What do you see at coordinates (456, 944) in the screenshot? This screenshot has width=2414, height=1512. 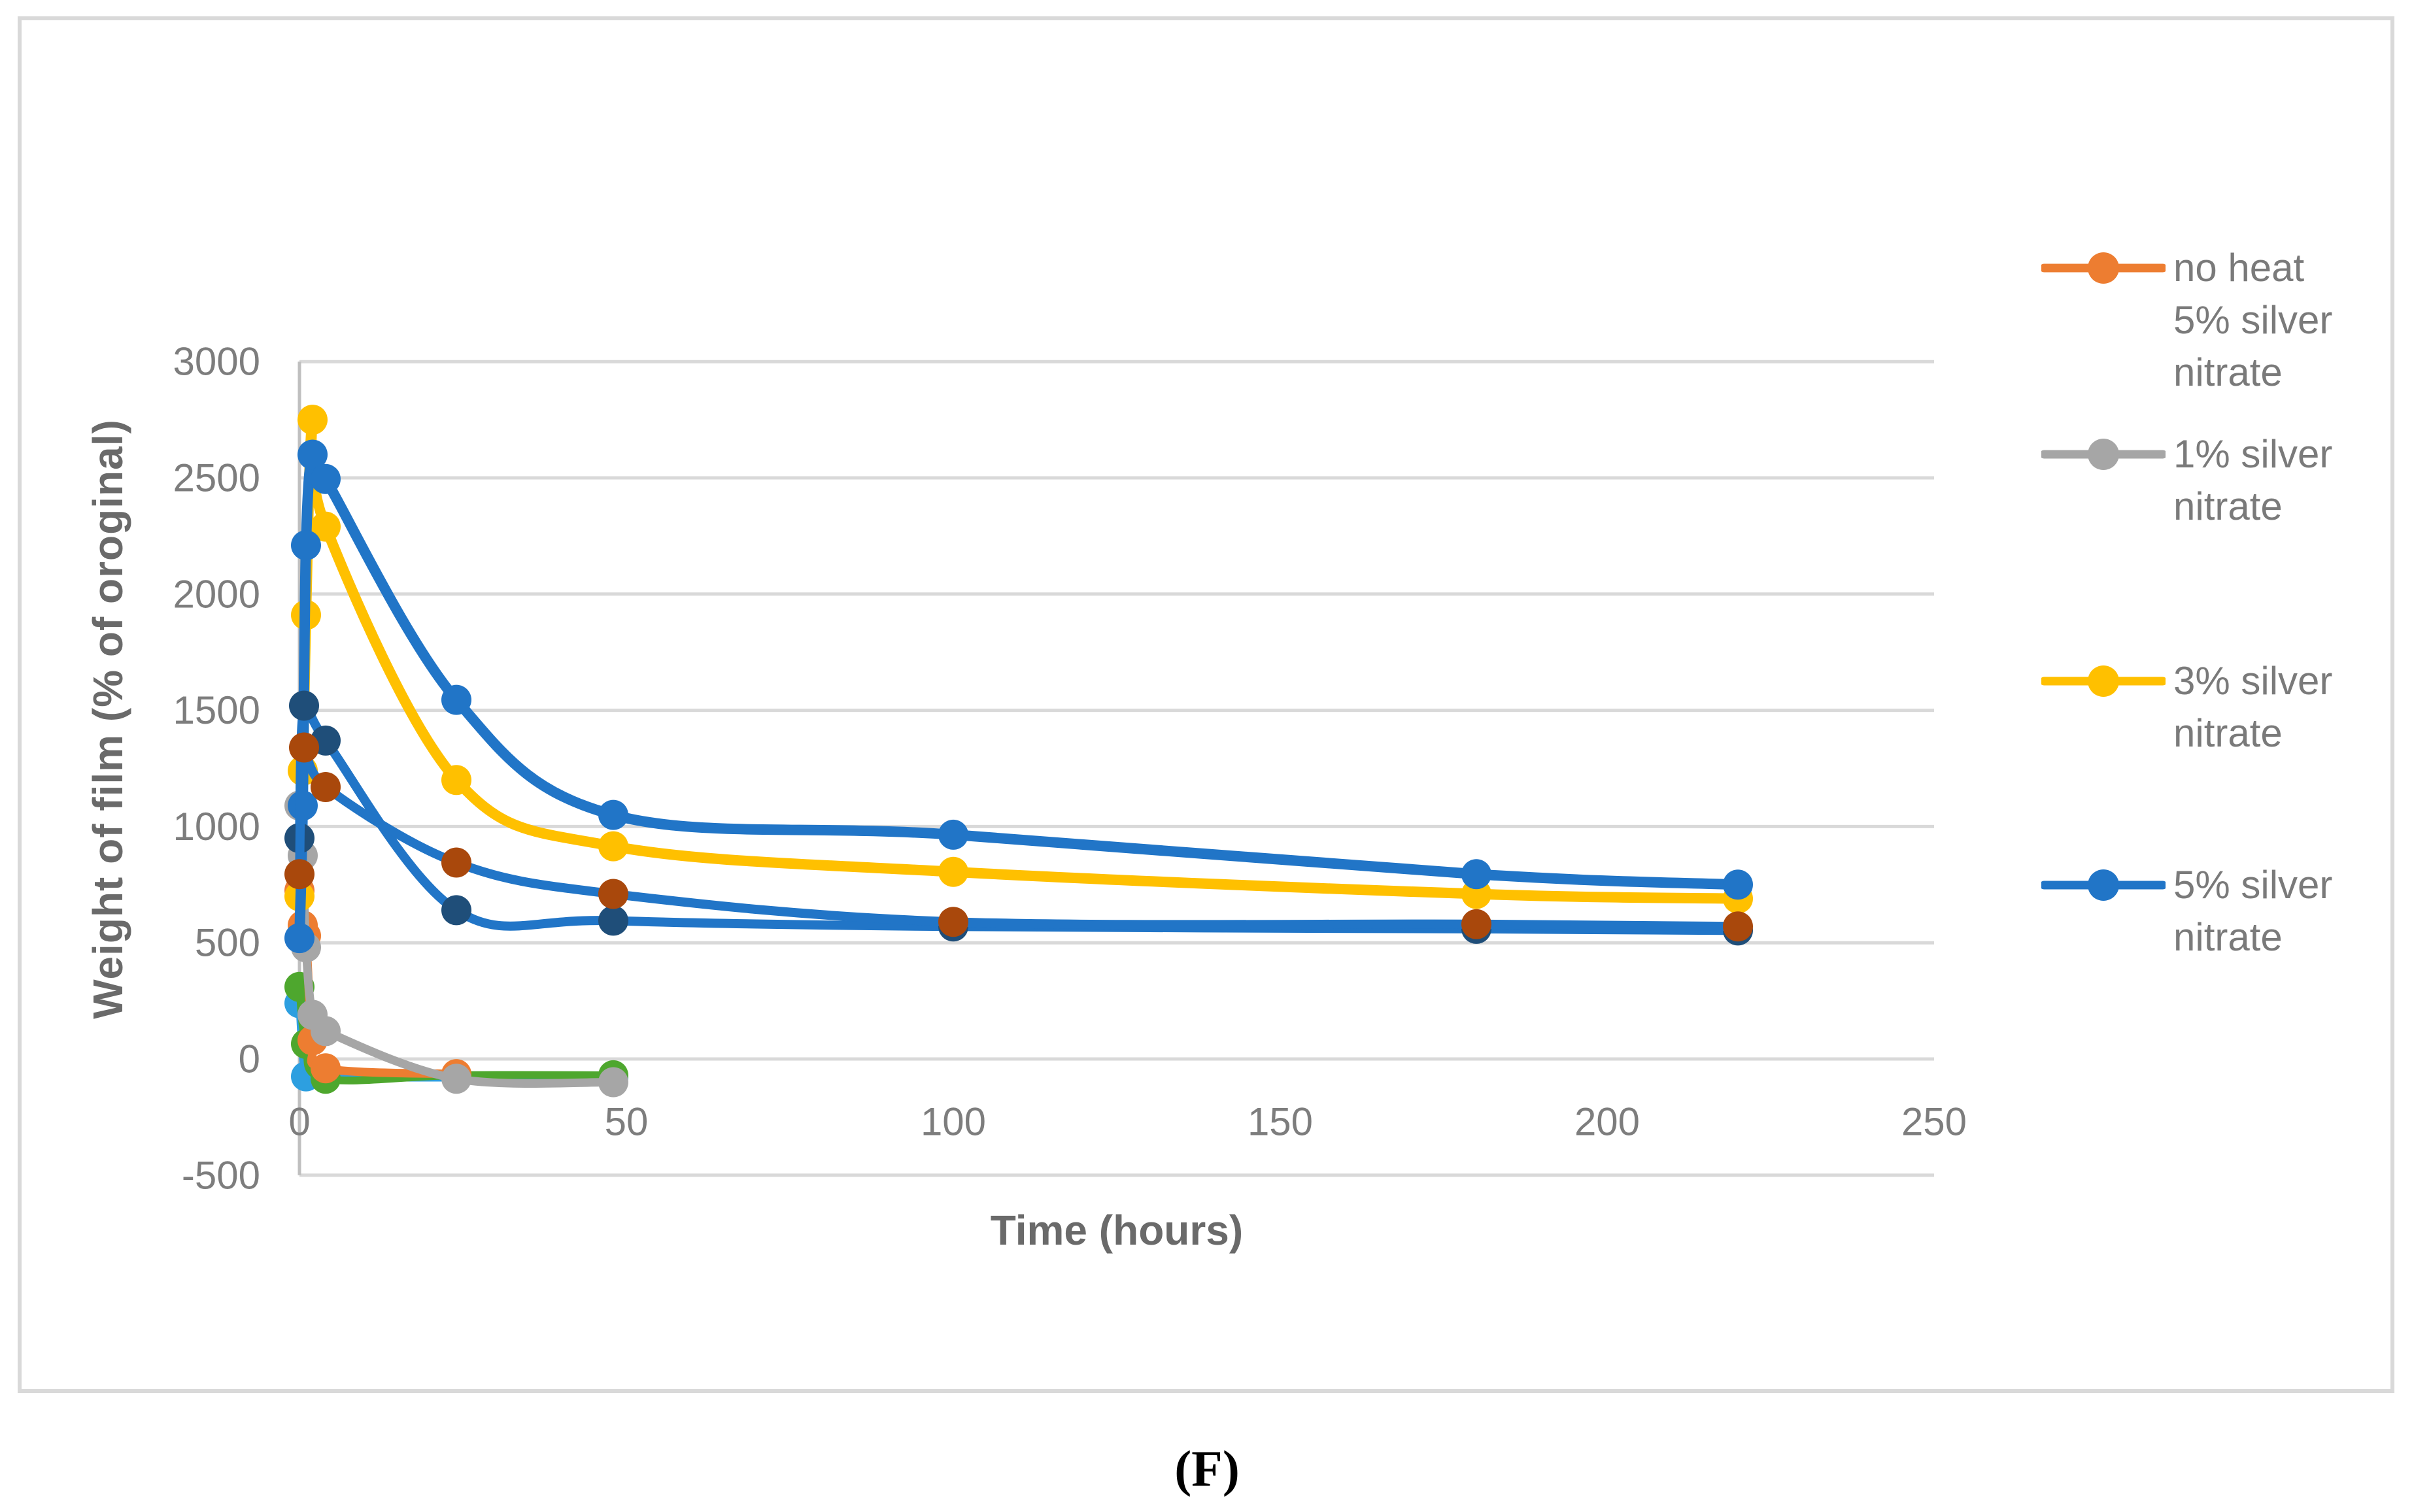 I see `series-1-silver-nitrate-line` at bounding box center [456, 944].